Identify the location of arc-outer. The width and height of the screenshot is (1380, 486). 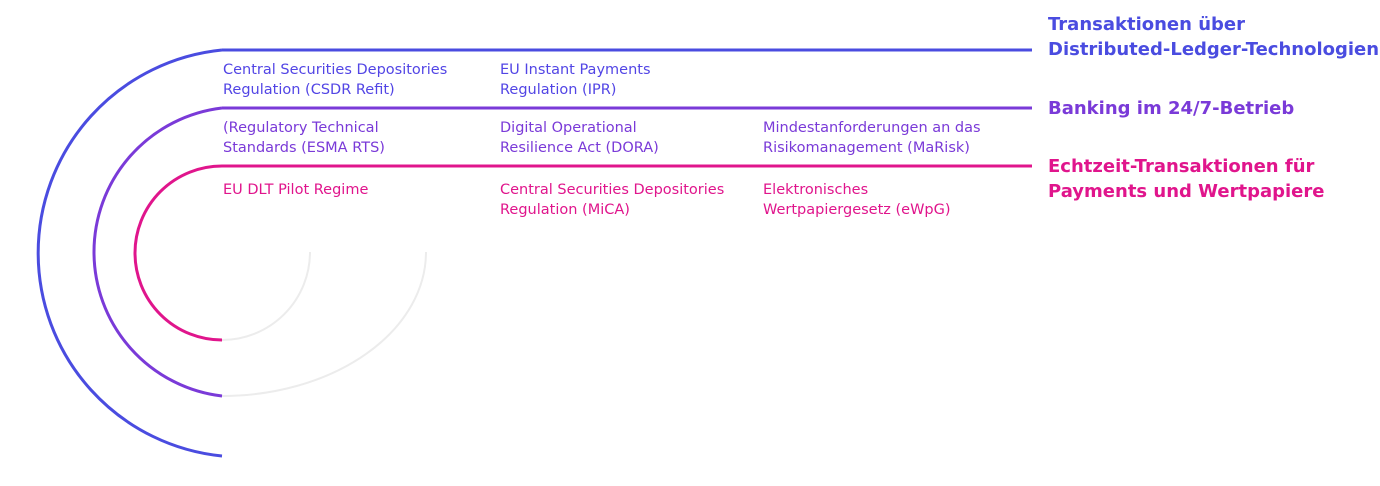
(129, 253).